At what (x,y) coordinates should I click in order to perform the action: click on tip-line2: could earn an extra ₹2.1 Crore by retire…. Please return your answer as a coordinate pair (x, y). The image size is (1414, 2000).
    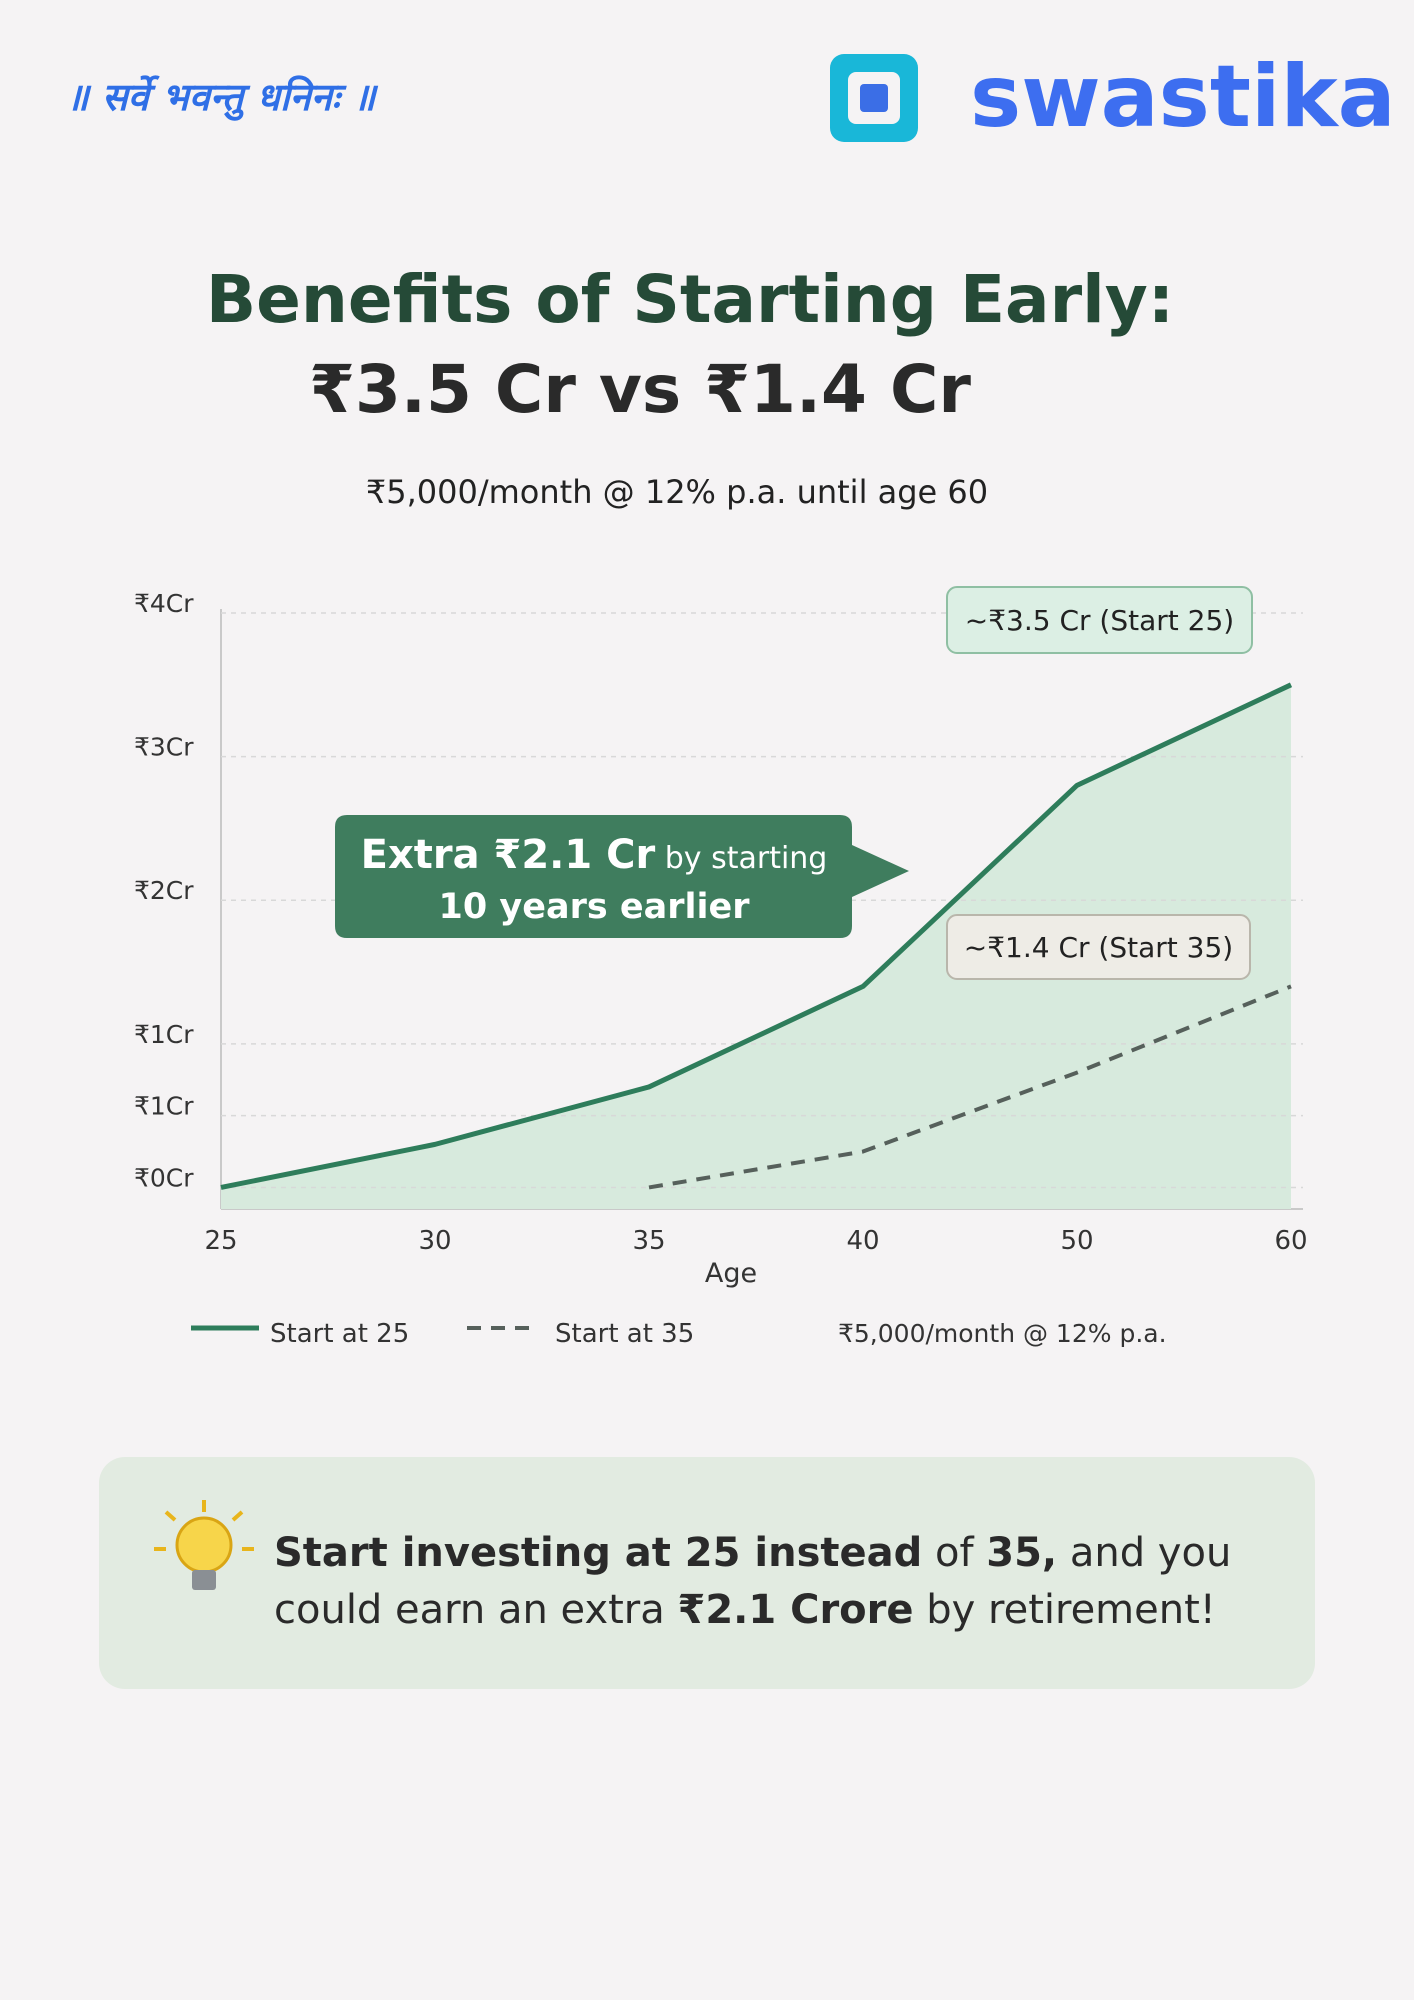
    Looking at the image, I should click on (745, 1610).